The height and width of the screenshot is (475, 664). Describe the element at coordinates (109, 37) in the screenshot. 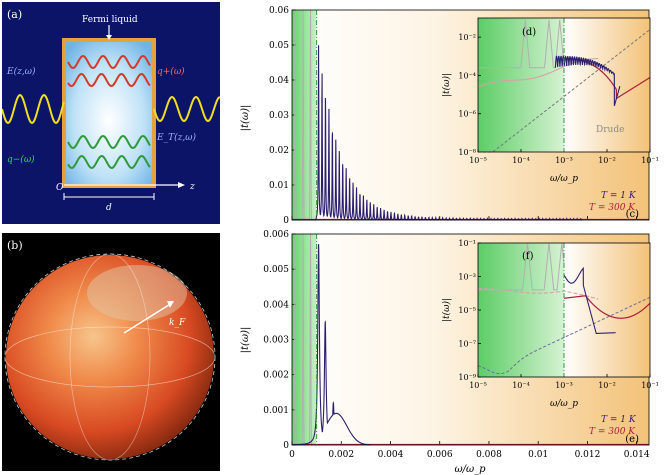

I see `title-arrow-head` at that location.